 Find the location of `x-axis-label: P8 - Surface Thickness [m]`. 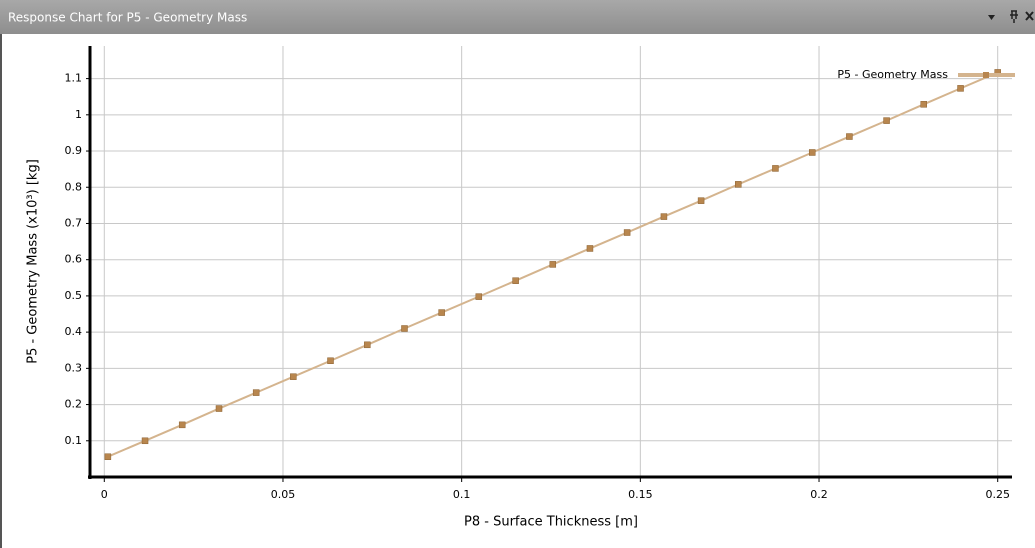

x-axis-label: P8 - Surface Thickness [m] is located at coordinates (551, 522).